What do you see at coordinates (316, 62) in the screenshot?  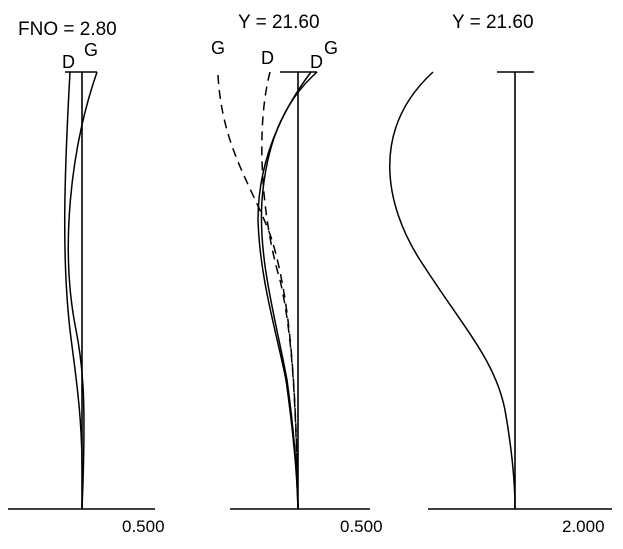 I see `astigmatism-label-d-meridional: D` at bounding box center [316, 62].